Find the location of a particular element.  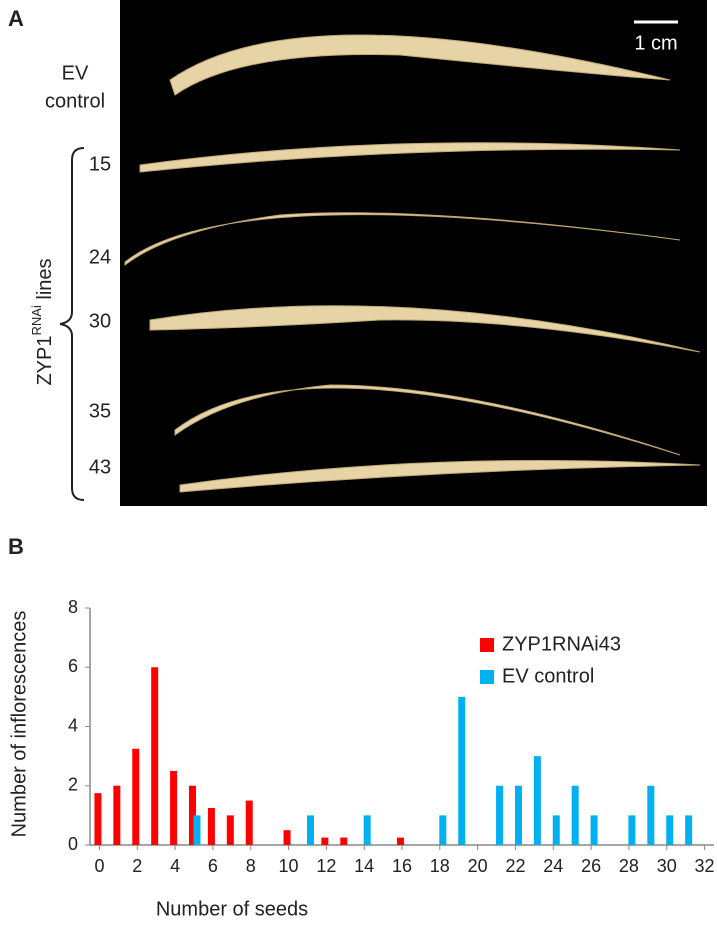

x-axis-label: Number of seeds is located at coordinates (232, 909).